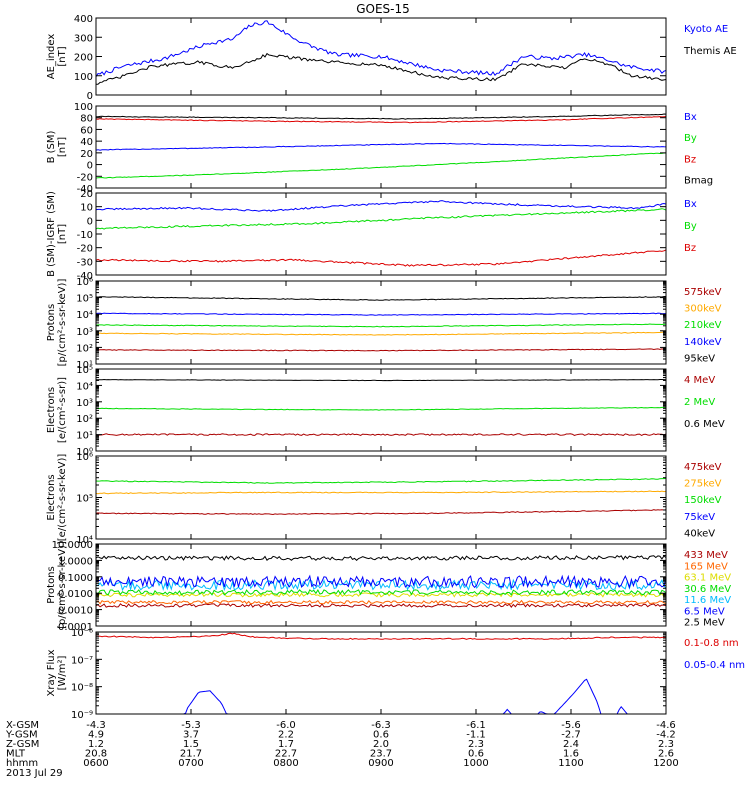 This screenshot has height=800, width=750. I want to click on x-axis-value: -4.3, so click(96, 725).